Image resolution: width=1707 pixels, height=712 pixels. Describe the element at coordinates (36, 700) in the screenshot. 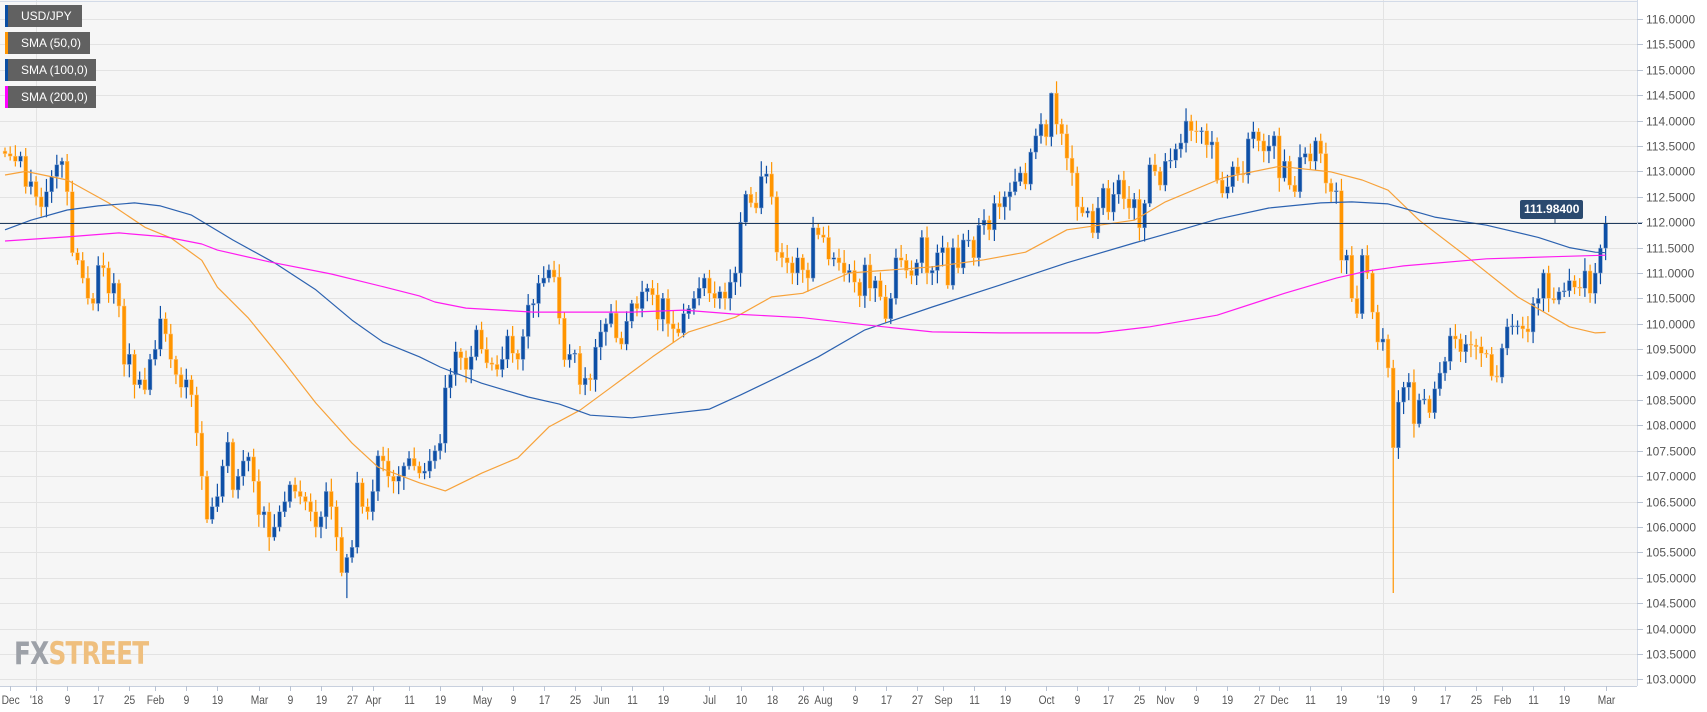

I see `x-tick-label: '18` at that location.